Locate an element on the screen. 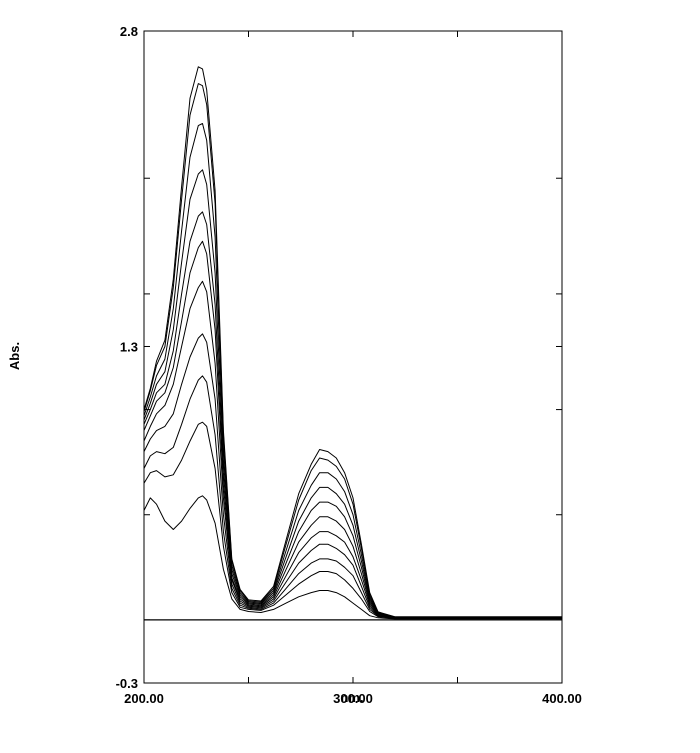 This screenshot has width=700, height=753. x-tick-label-1: 300.00 is located at coordinates (353, 698).